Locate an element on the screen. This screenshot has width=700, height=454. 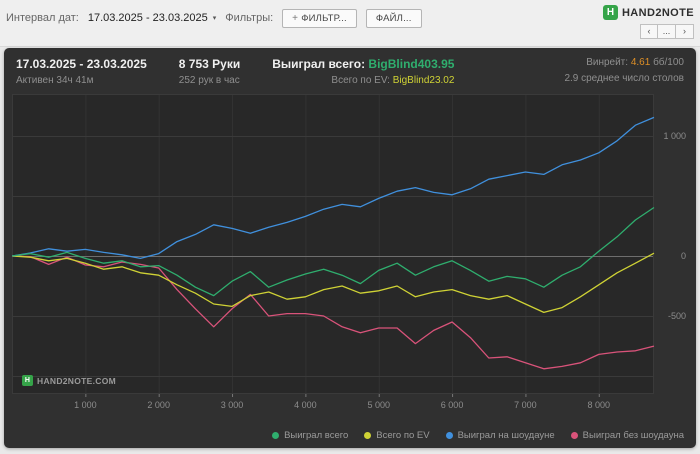
winrate-value: 4.61 is located at coordinates (640, 62).